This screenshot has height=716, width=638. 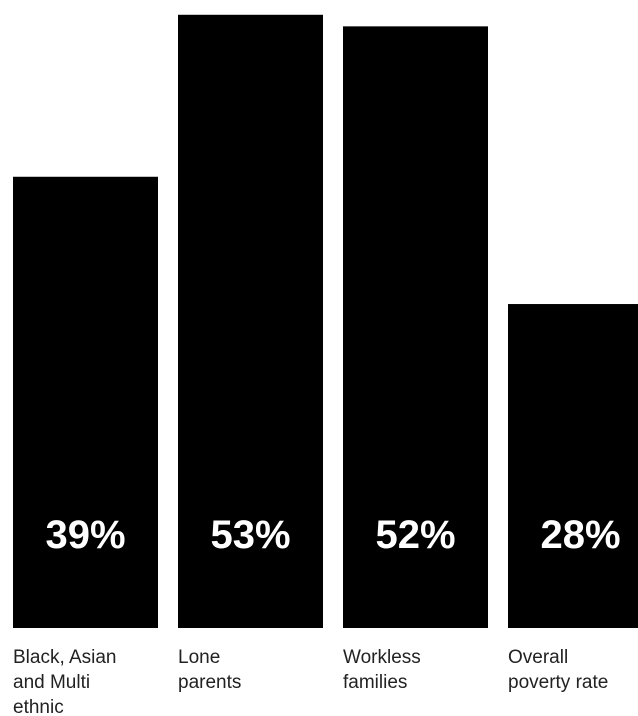 What do you see at coordinates (375, 682) in the screenshot?
I see `category-label-line: families` at bounding box center [375, 682].